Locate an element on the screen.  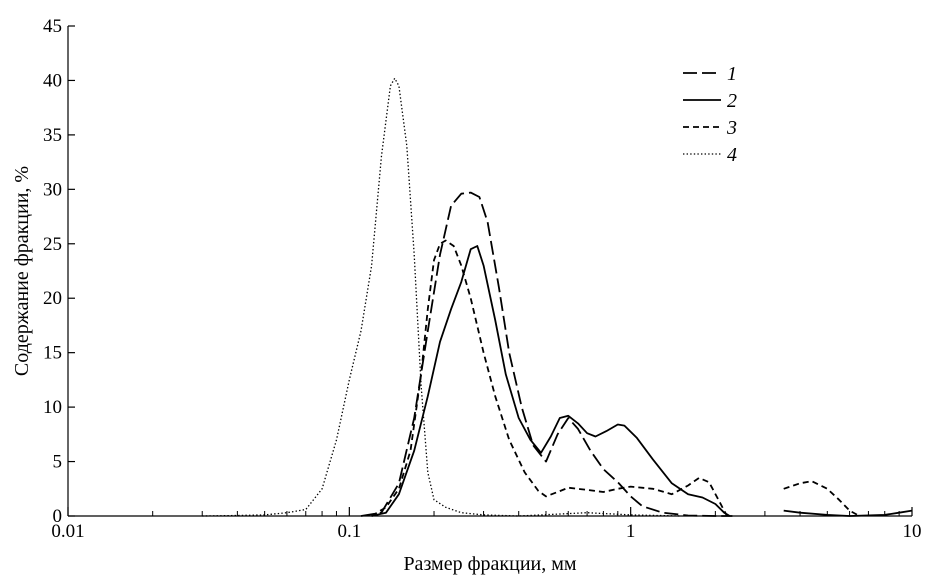
x-axis-title: Размер фракции, мм is located at coordinates (489, 564).